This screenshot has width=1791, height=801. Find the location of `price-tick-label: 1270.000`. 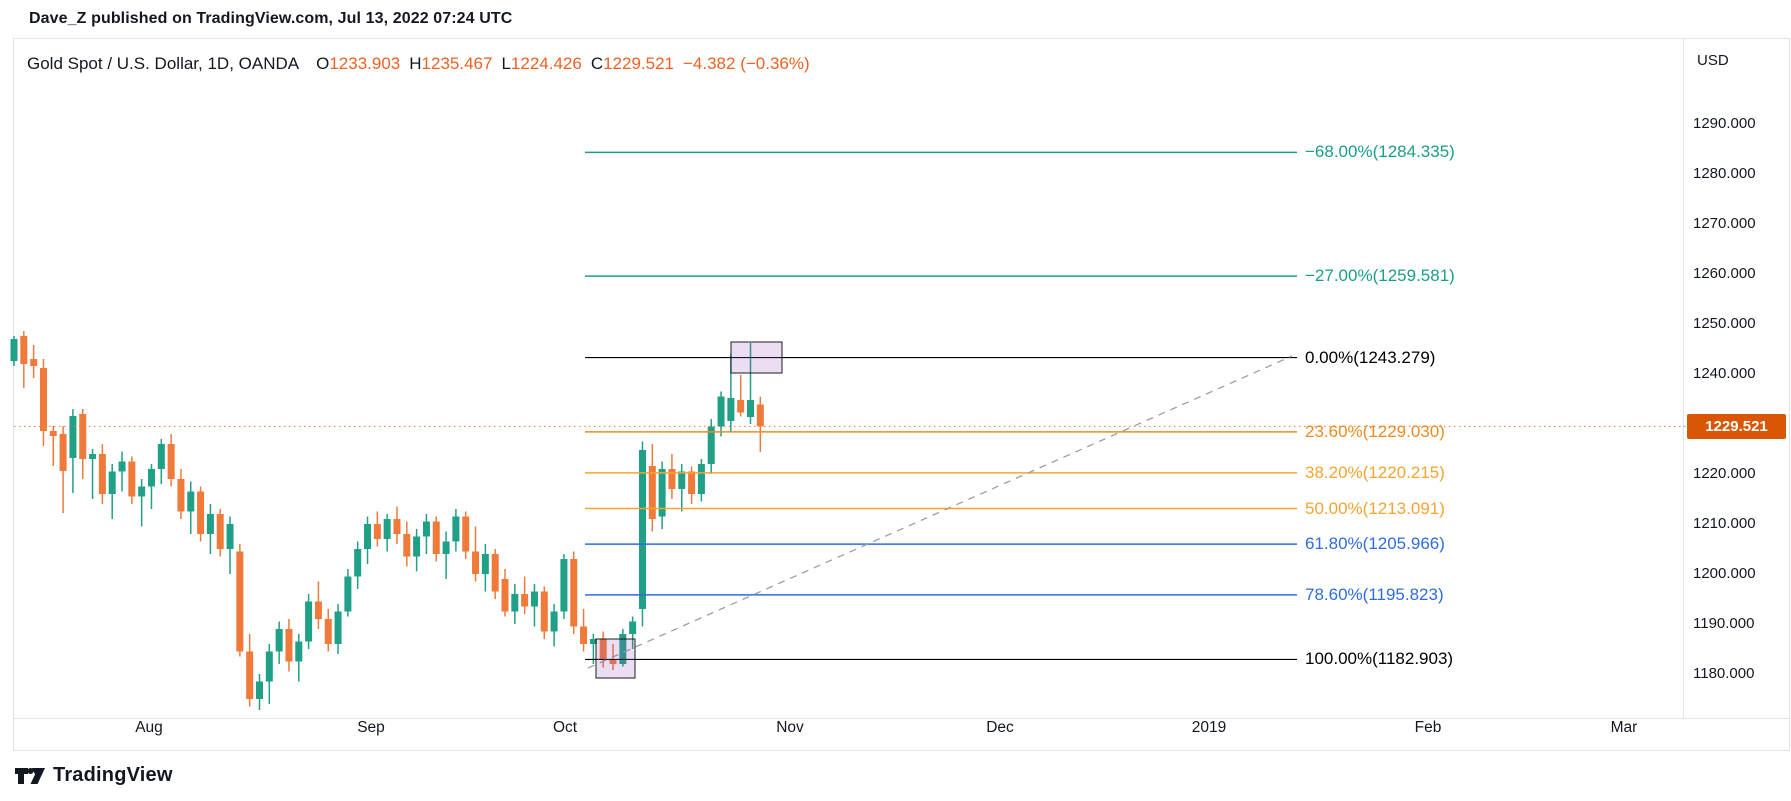

price-tick-label: 1270.000 is located at coordinates (1724, 223).